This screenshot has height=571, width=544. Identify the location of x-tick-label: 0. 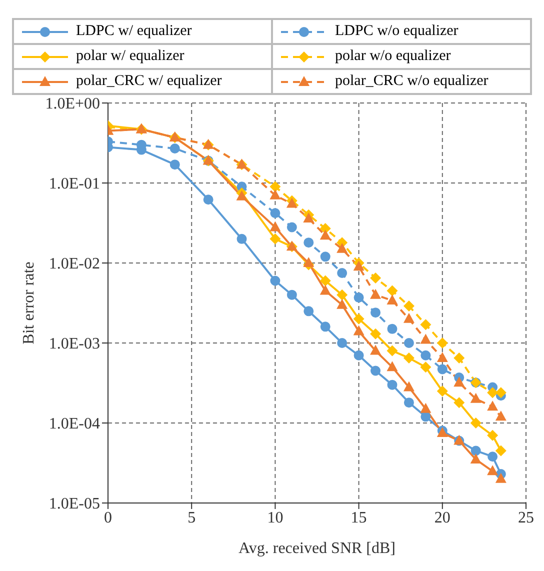
(108, 517).